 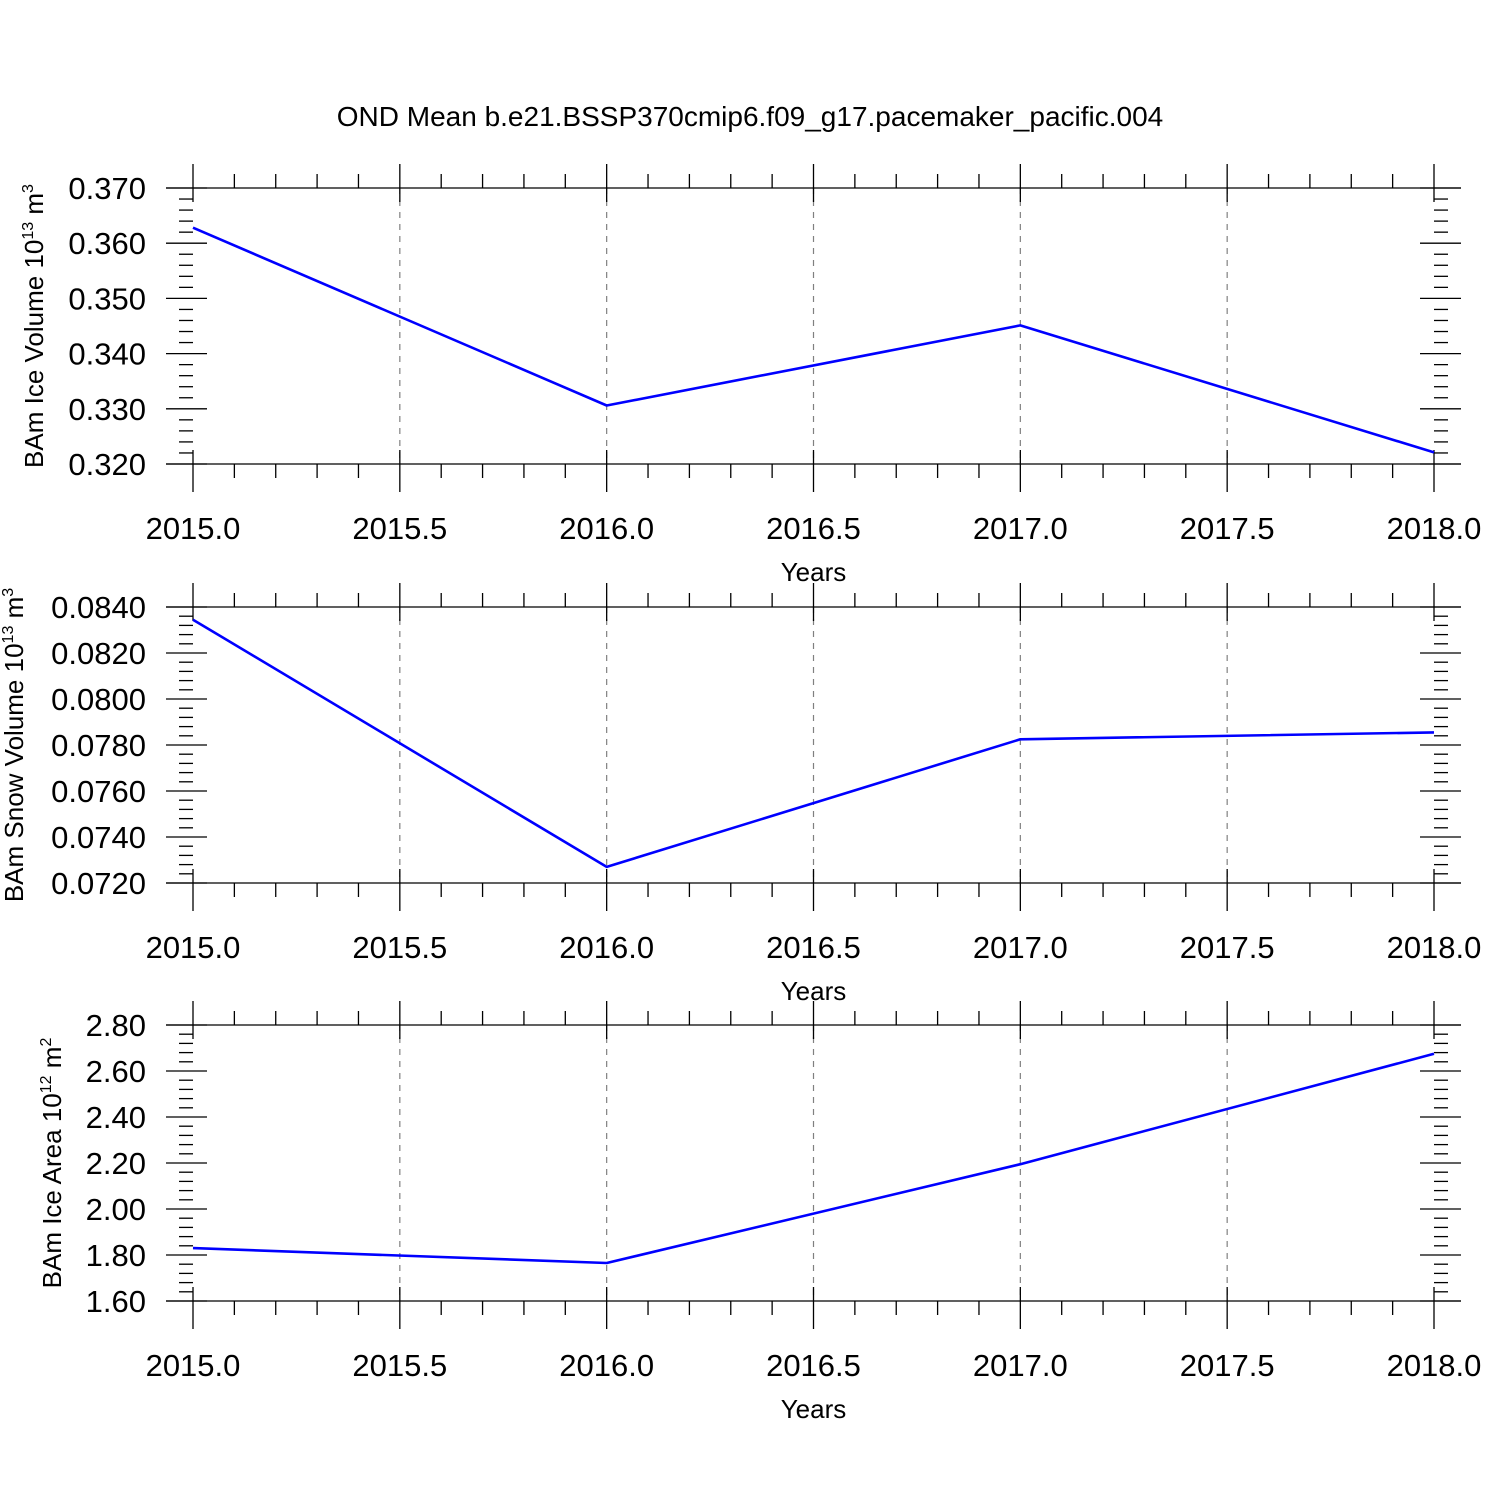 I want to click on y-tick-label: 0.0720, so click(x=98, y=883).